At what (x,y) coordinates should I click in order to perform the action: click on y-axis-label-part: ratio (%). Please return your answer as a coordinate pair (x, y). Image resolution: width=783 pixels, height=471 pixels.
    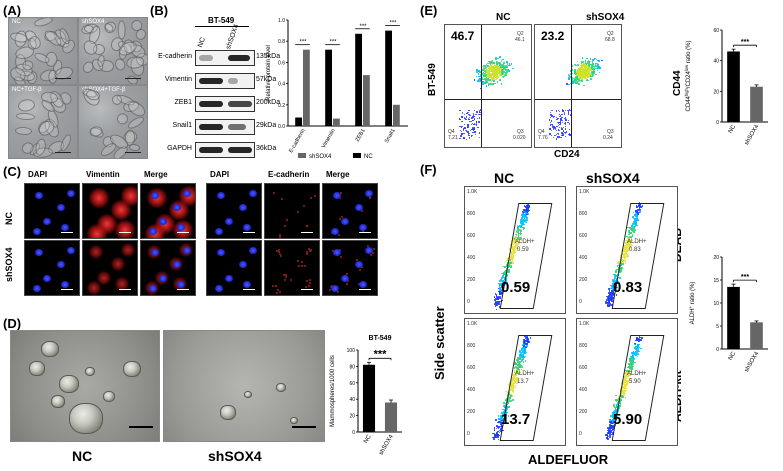
    Looking at the image, I should click on (689, 53).